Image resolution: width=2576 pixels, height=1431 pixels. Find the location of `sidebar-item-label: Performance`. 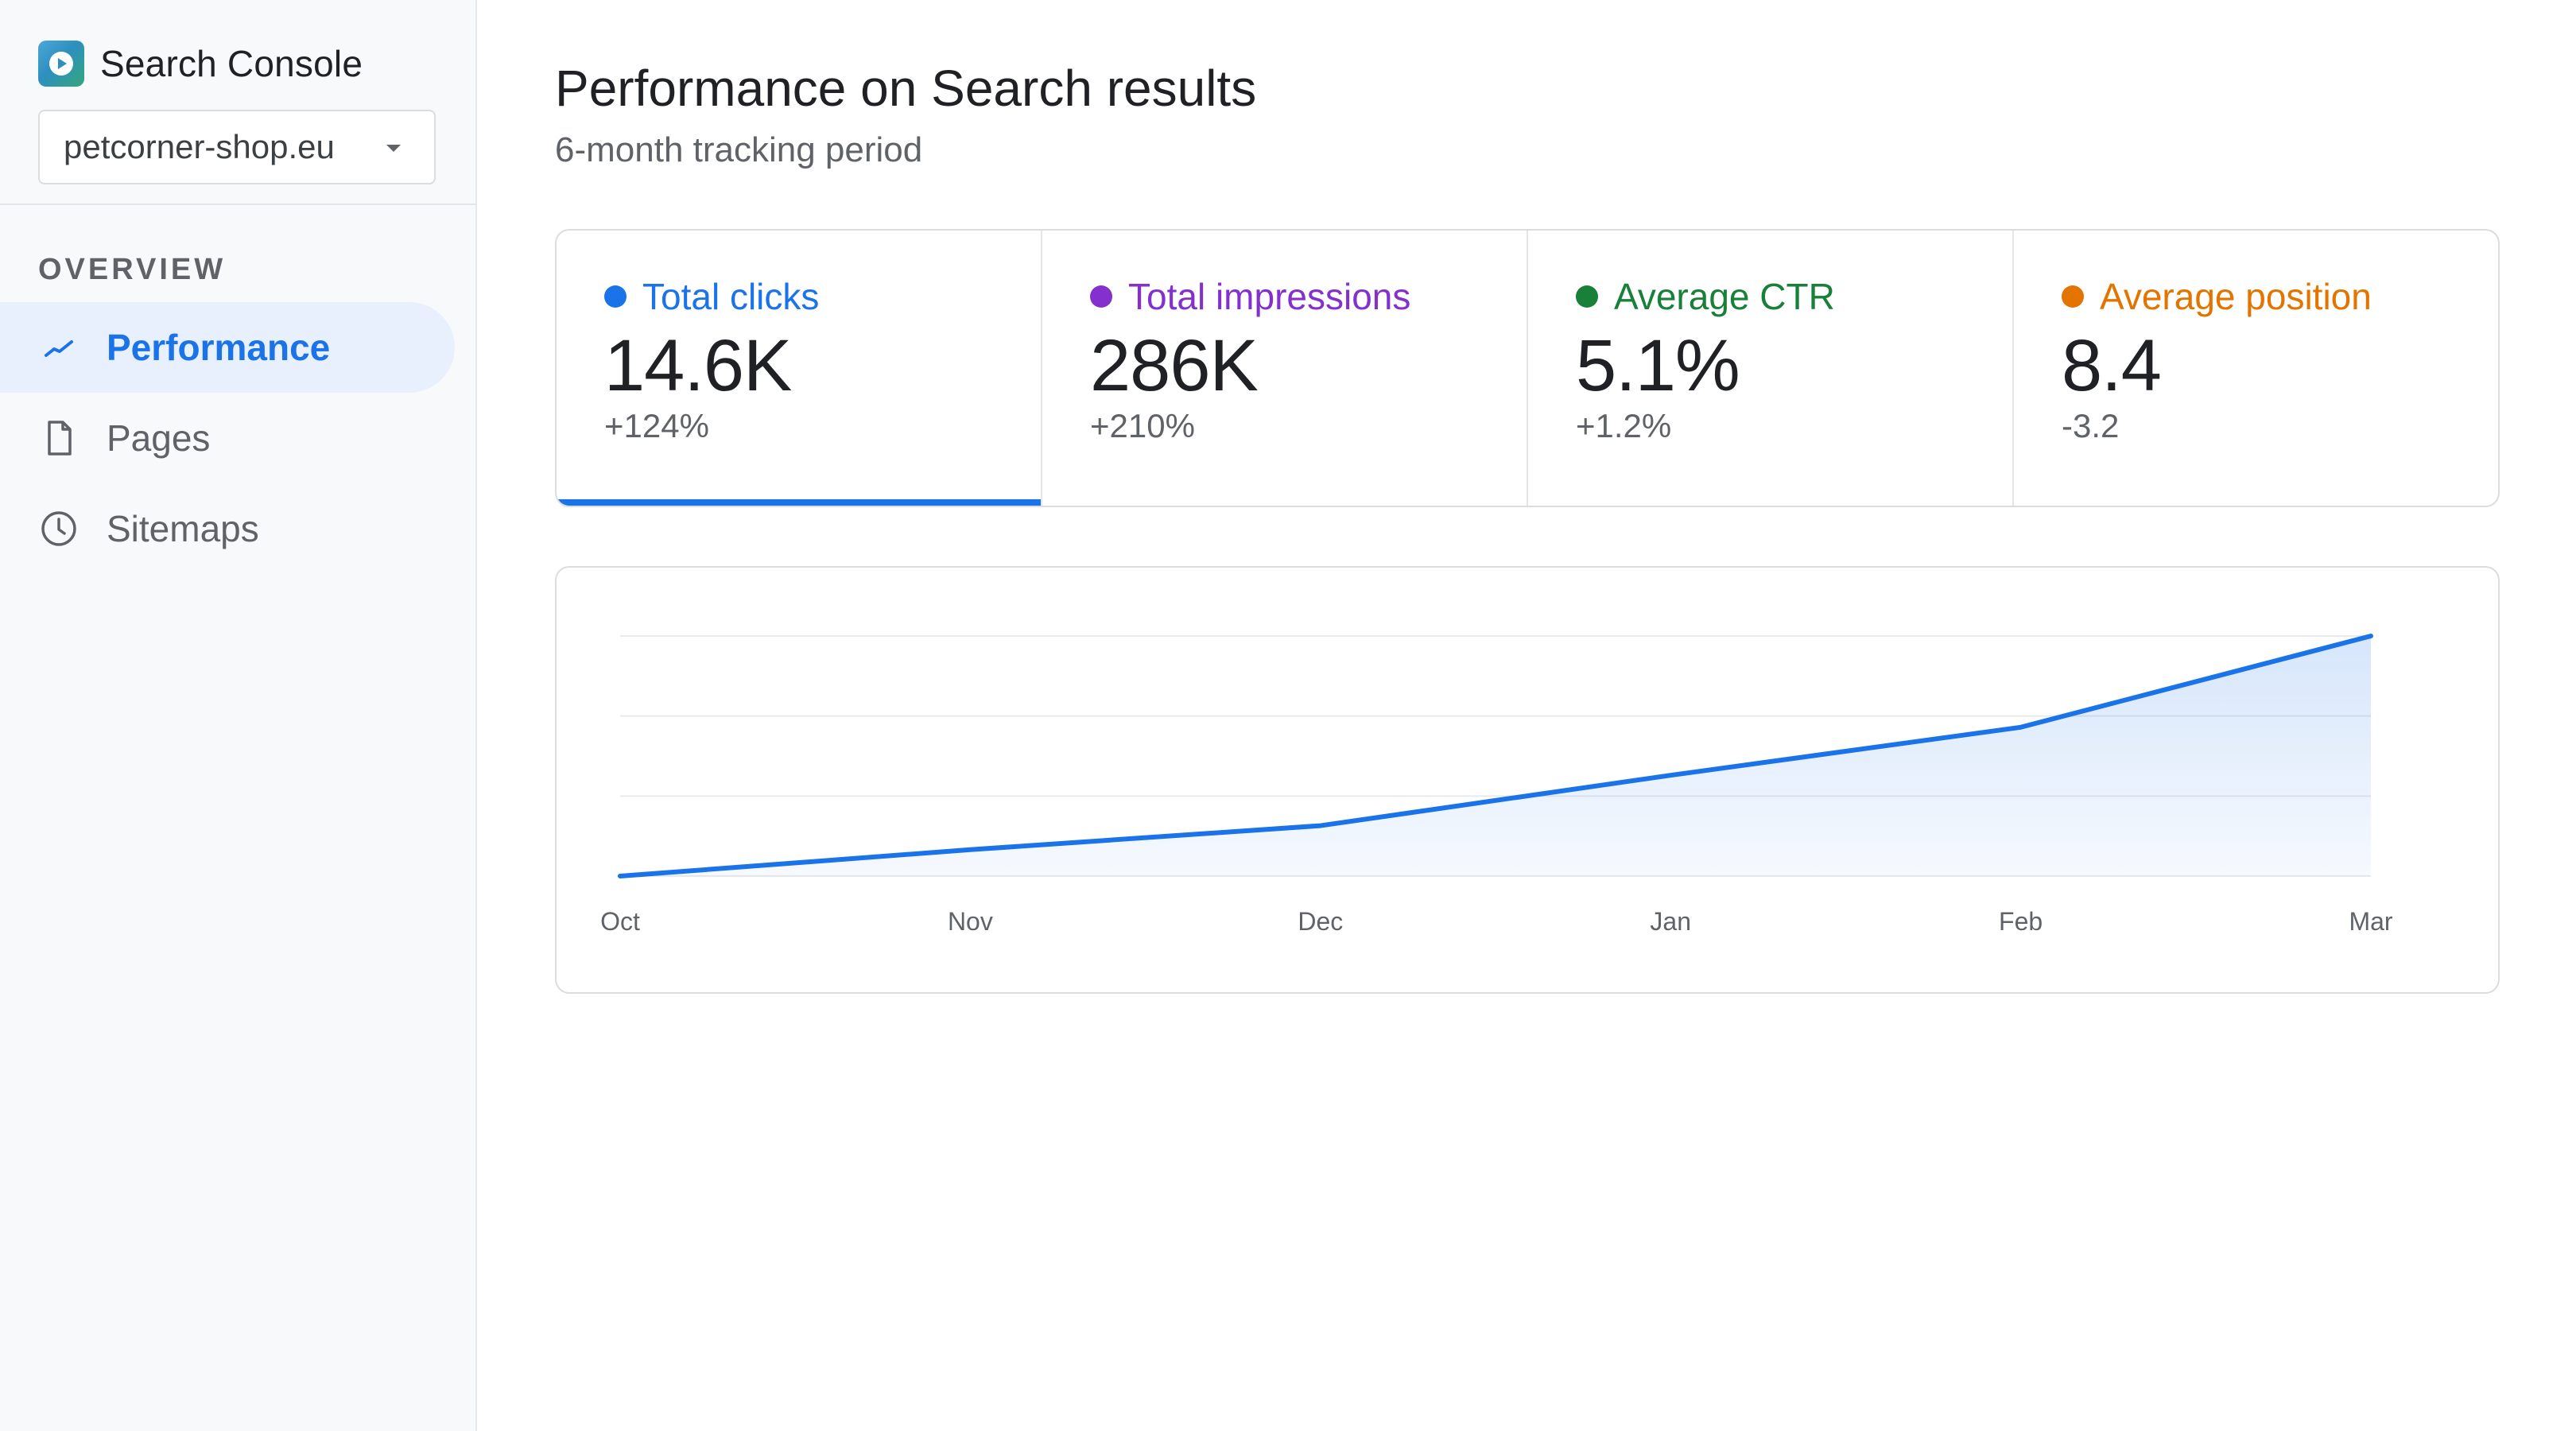

sidebar-item-label: Performance is located at coordinates (219, 347).